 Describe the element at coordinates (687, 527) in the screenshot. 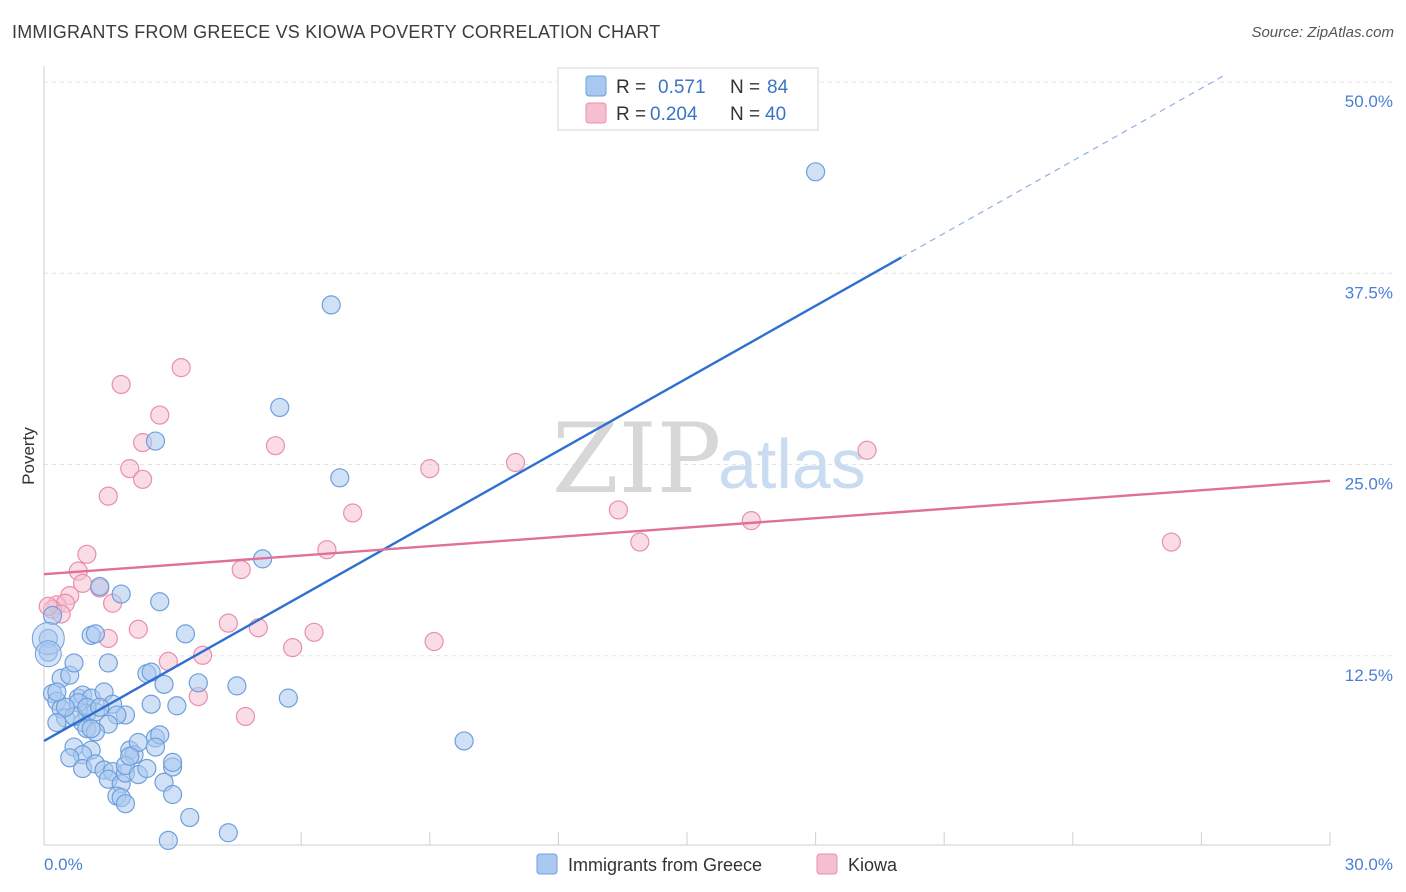

I see `kiowa-trend-line` at that location.